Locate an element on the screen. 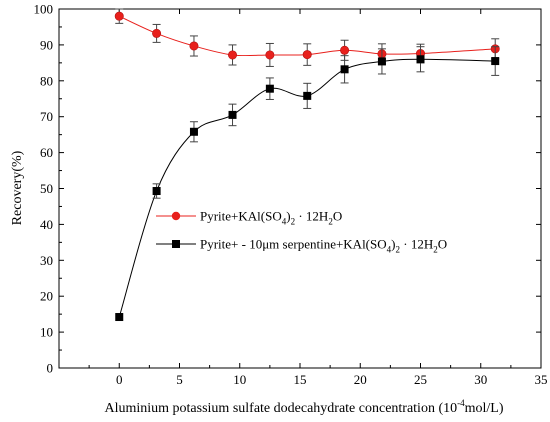 The height and width of the screenshot is (422, 550). x-tick-label: 10 is located at coordinates (239, 379).